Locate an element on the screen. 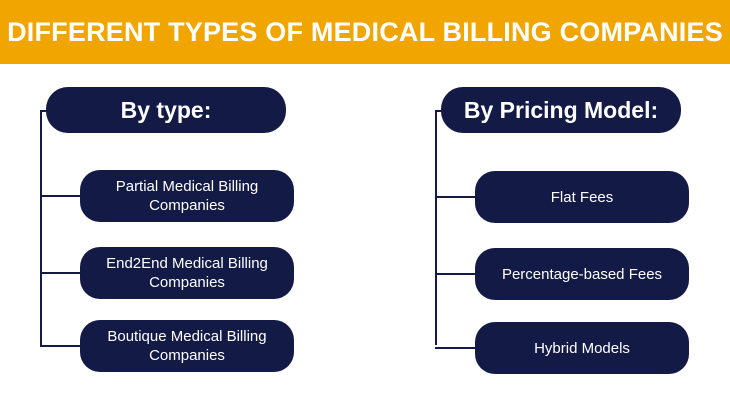 This screenshot has width=730, height=400. right-heading-pill: By Pricing Model: is located at coordinates (561, 110).